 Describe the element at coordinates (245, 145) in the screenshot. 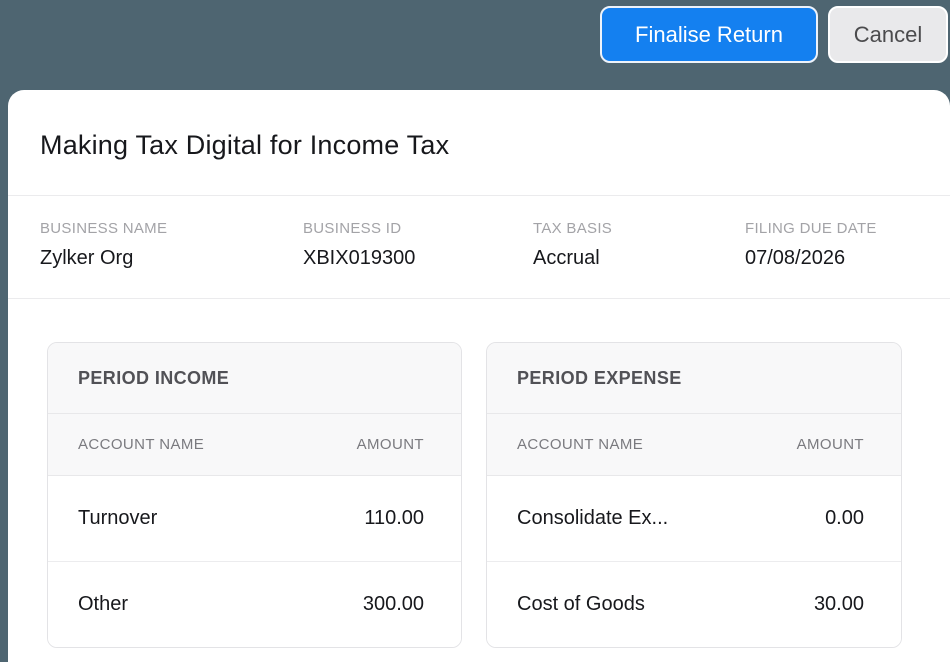

I see `page-title: Making Tax Digital for Income Tax` at that location.